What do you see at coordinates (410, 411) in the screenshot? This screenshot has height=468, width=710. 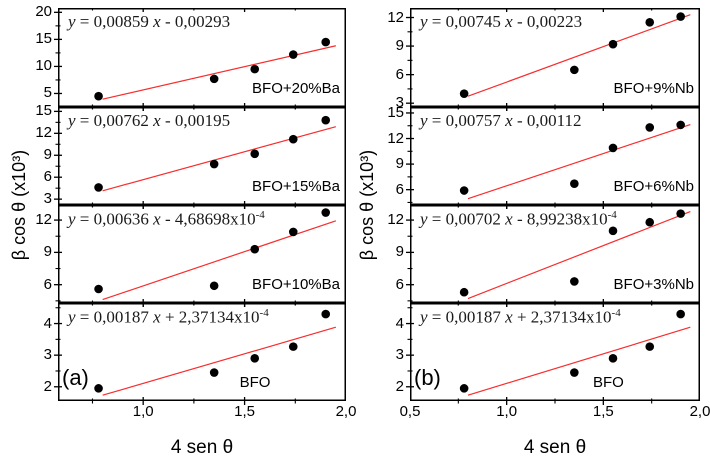 I see `x-tick-label: 0,5` at bounding box center [410, 411].